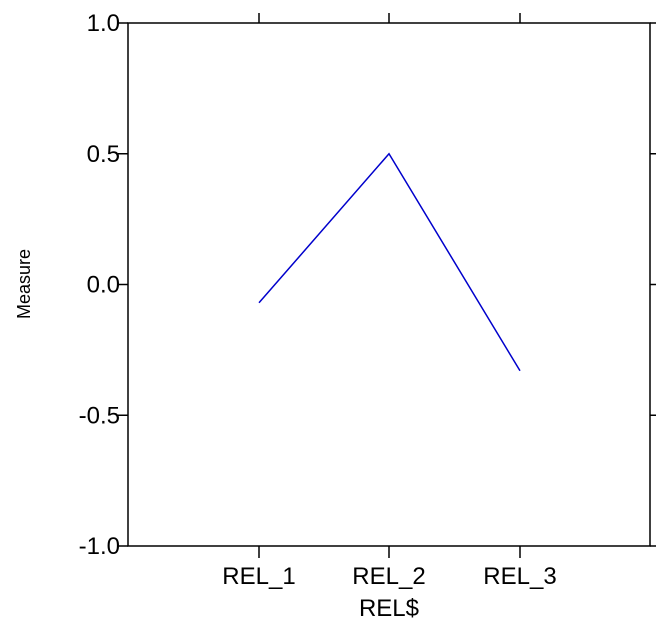 The image size is (656, 631). What do you see at coordinates (24, 284) in the screenshot?
I see `y-axis-title: Measure` at bounding box center [24, 284].